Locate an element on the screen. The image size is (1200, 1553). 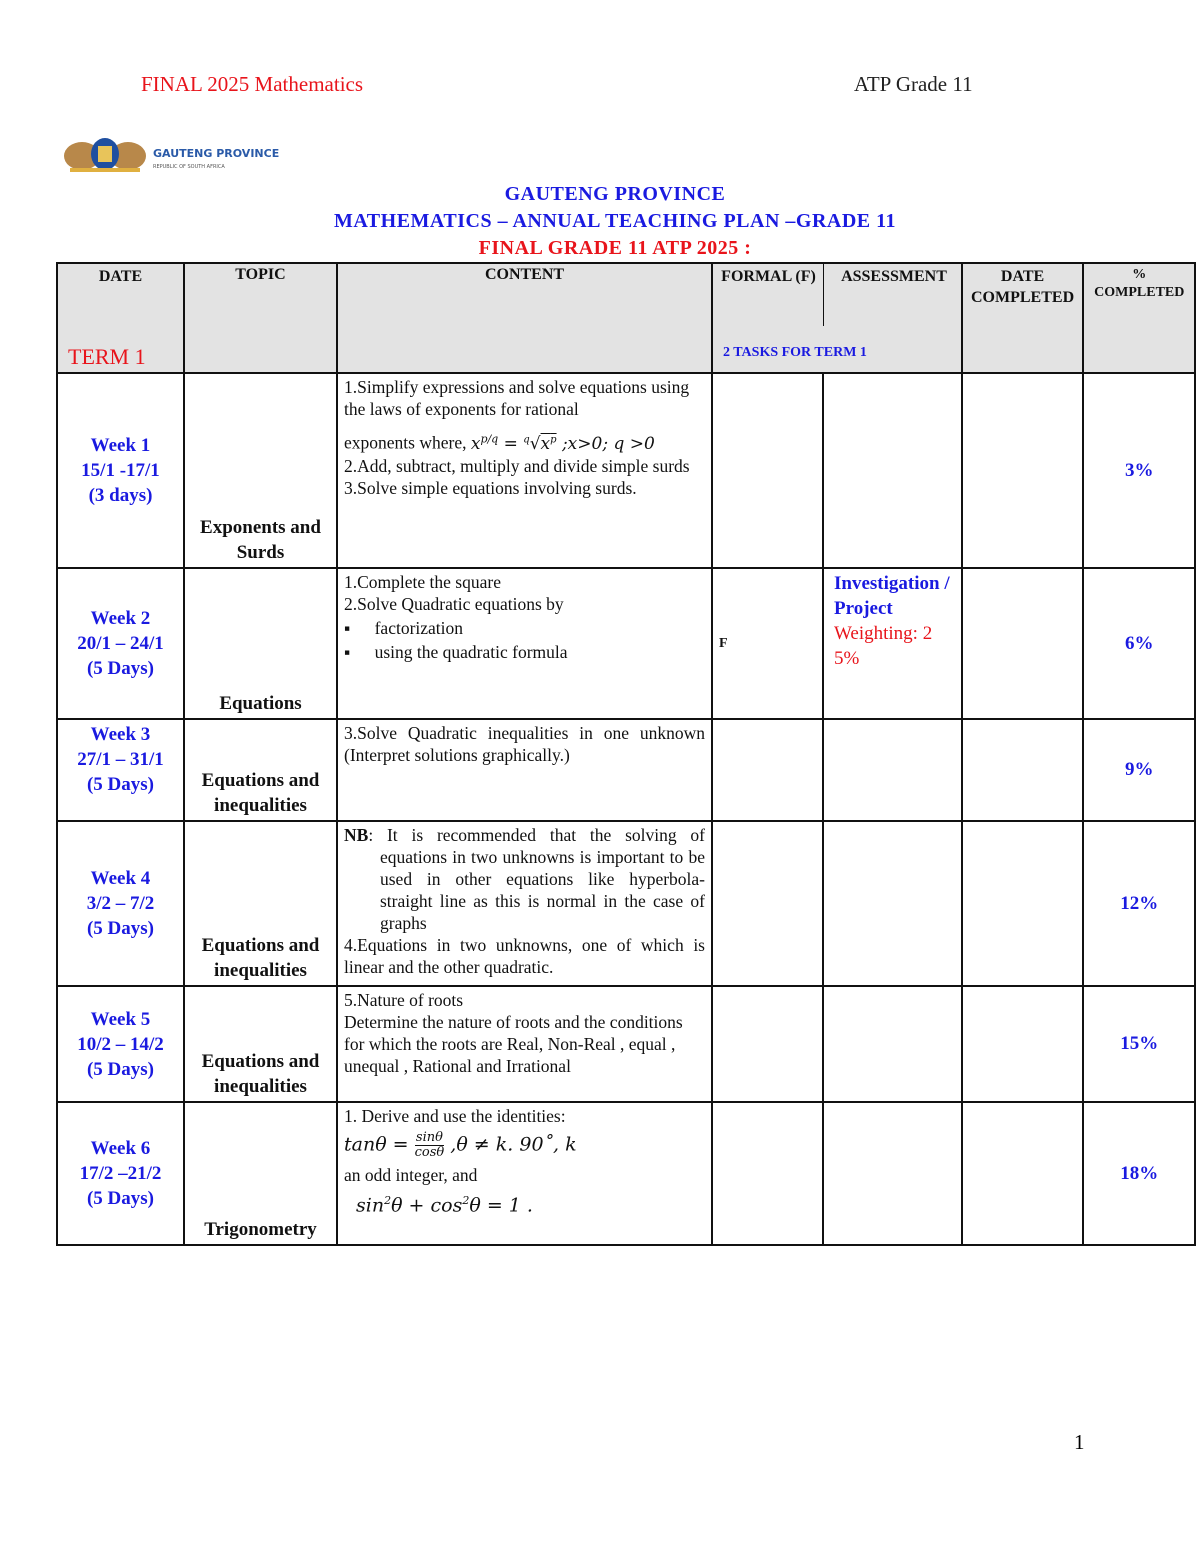
pct-cell: 3% is located at coordinates (1139, 470).